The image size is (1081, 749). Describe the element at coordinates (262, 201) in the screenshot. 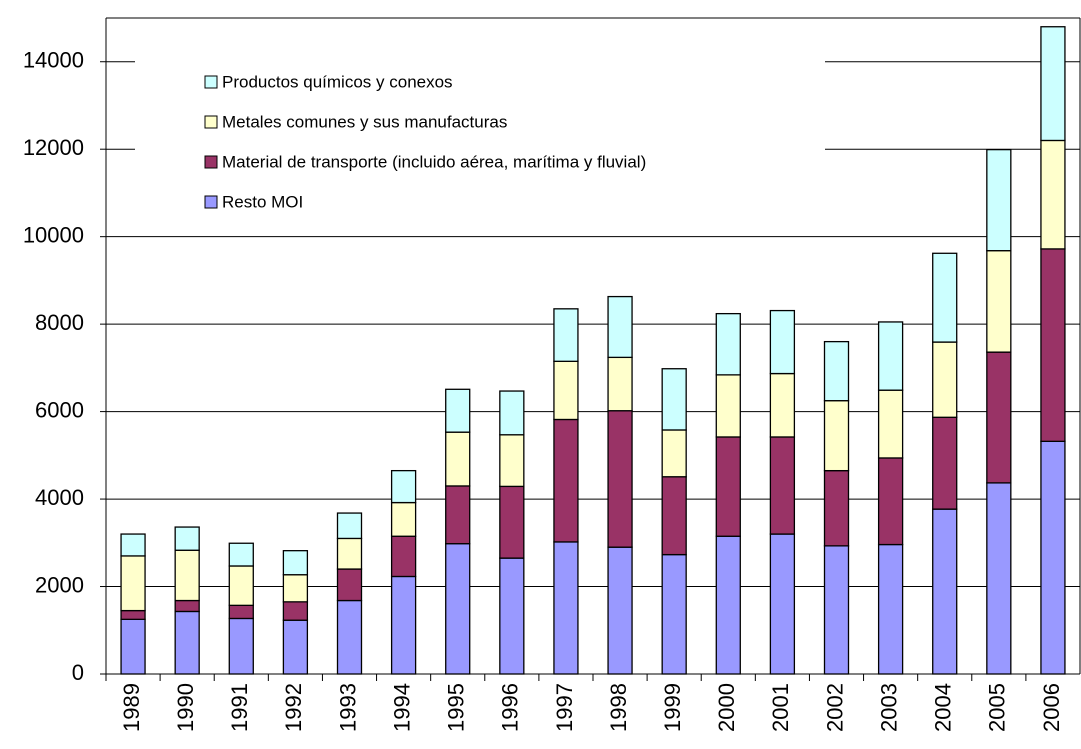

I see `legend-label: Resto MOI` at that location.